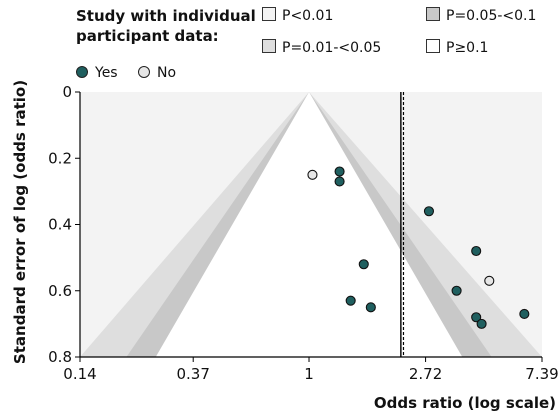 The image size is (558, 416). Describe the element at coordinates (308, 16) in the screenshot. I see `legend-label: P<0.01` at that location.